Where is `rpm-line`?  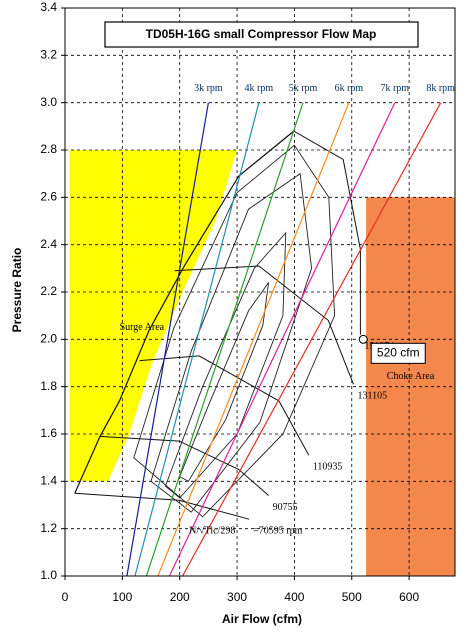 rpm-line is located at coordinates (167, 339).